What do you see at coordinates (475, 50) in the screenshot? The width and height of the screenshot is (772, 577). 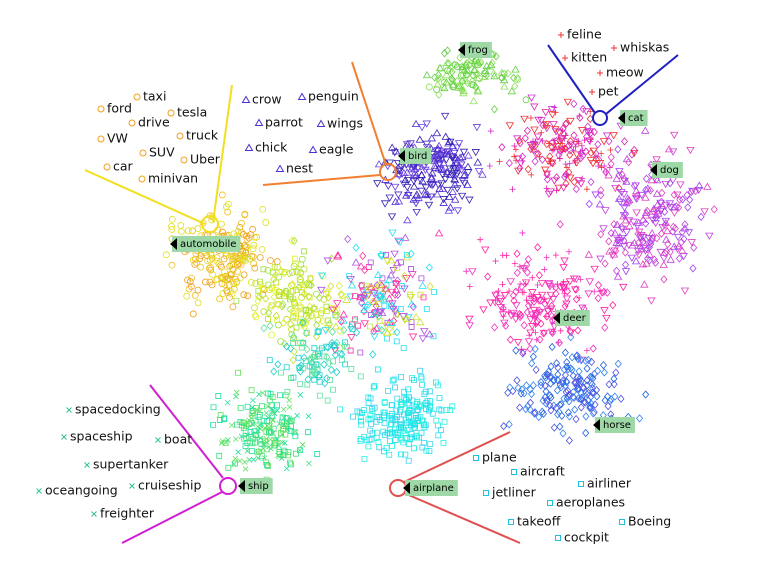 I see `cluster-label: frog` at bounding box center [475, 50].